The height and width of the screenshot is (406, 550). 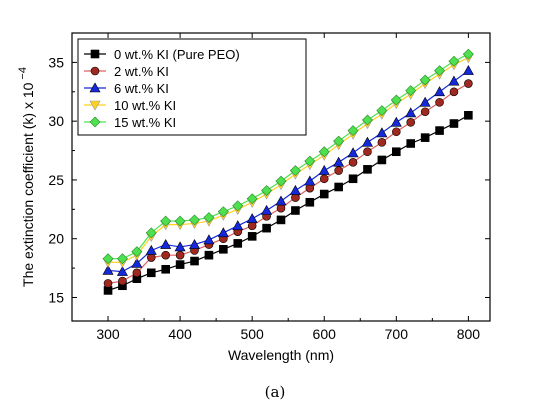 What do you see at coordinates (275, 392) in the screenshot?
I see `figure-caption: (a)` at bounding box center [275, 392].